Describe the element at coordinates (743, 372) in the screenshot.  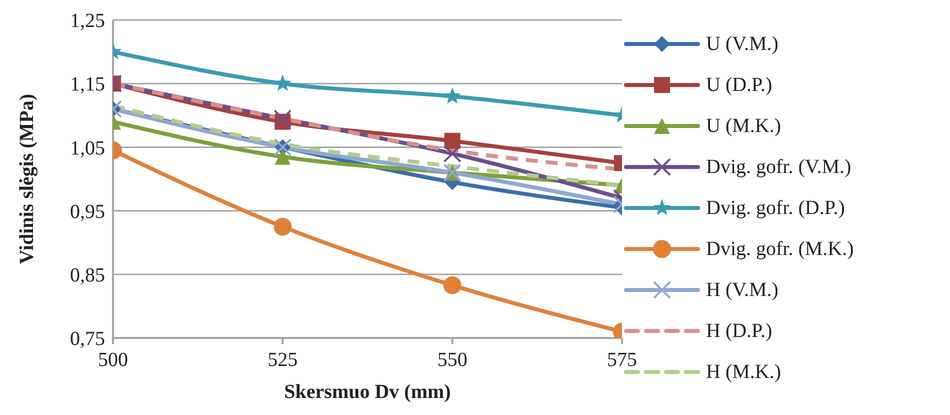
I see `legend-label: H (M.K.)` at that location.